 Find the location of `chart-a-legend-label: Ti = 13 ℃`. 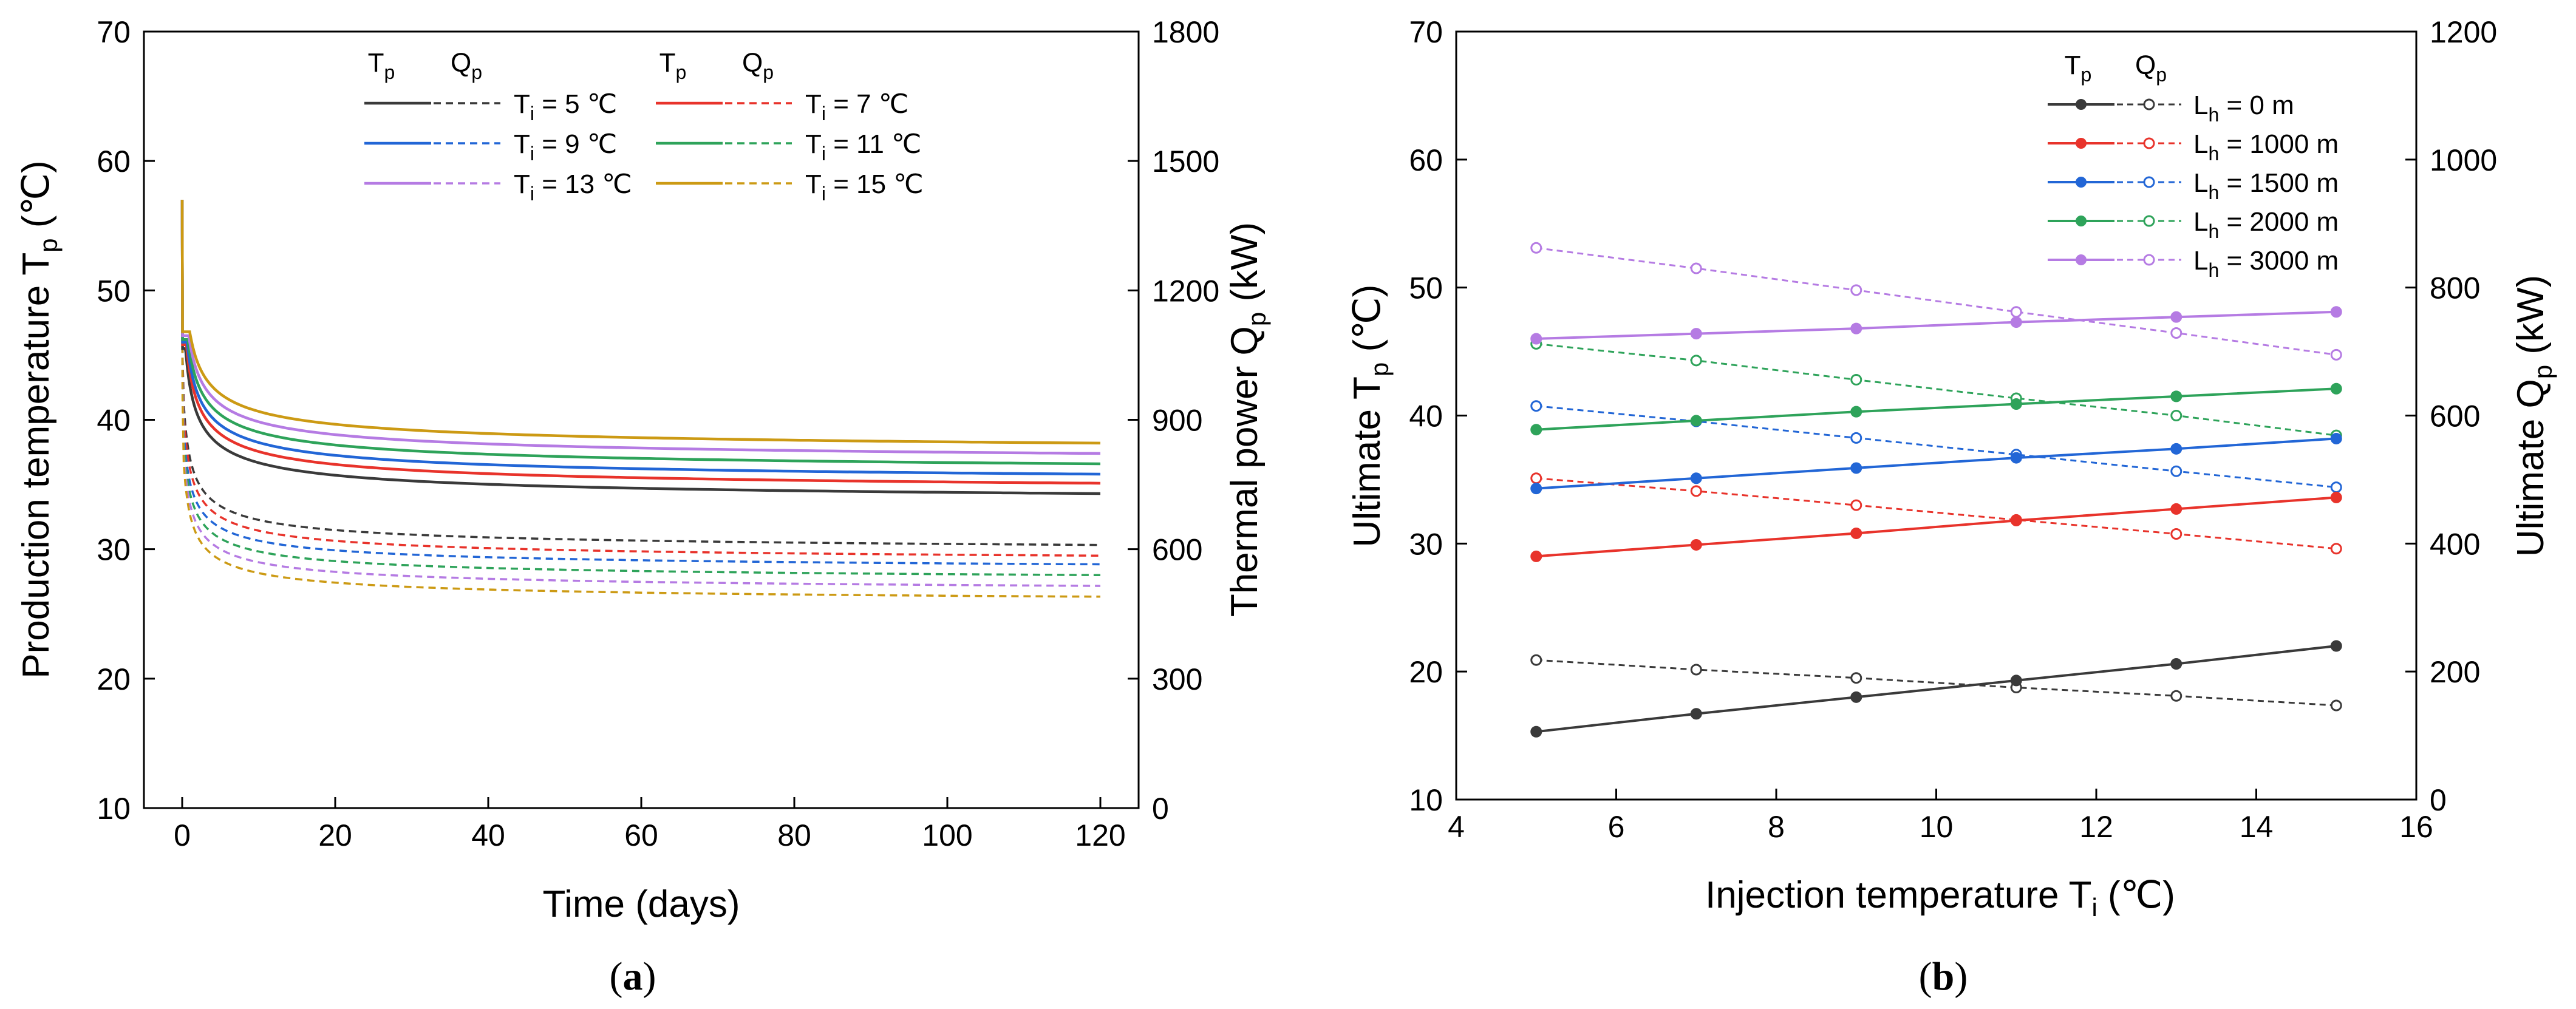

chart-a-legend-label: Ti = 13 ℃ is located at coordinates (573, 187).